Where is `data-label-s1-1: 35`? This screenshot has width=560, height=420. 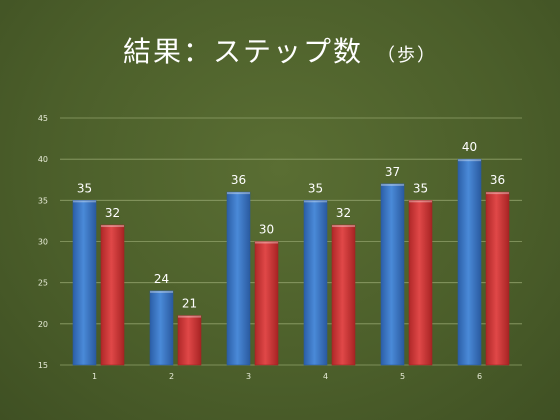
data-label-s1-1: 35 is located at coordinates (84, 188).